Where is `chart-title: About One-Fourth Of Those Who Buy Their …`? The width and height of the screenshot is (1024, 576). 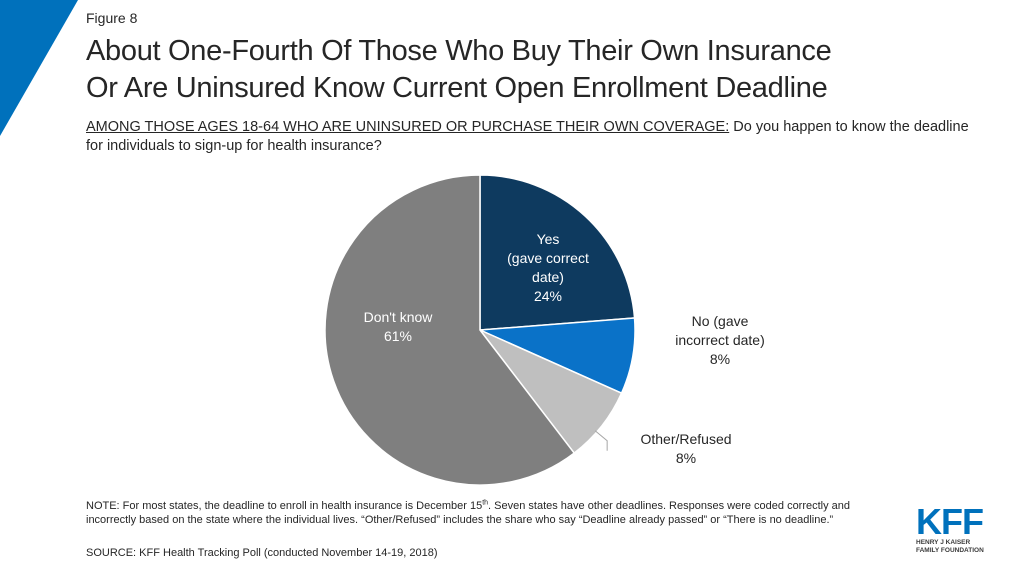 chart-title: About One-Fourth Of Those Who Buy Their … is located at coordinates (536, 70).